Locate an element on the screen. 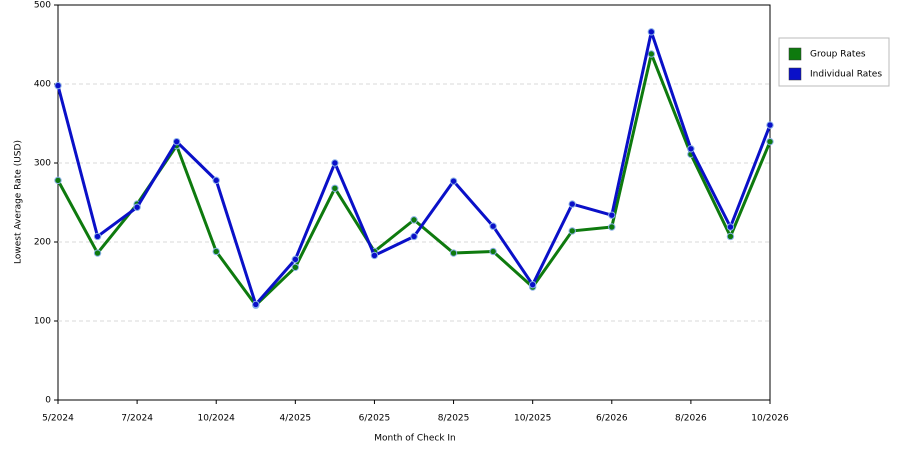 The width and height of the screenshot is (900, 454). x-tick-label: 10/2025 is located at coordinates (532, 419).